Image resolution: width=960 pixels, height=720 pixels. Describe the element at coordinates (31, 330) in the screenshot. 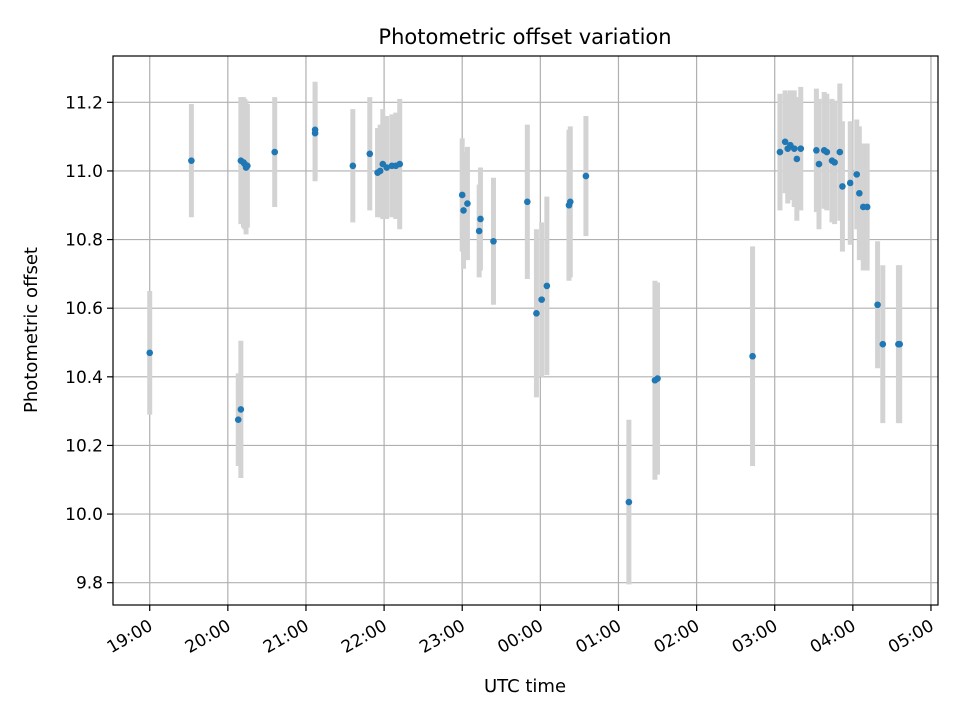

I see `y-axis-label: Photometric offset` at that location.